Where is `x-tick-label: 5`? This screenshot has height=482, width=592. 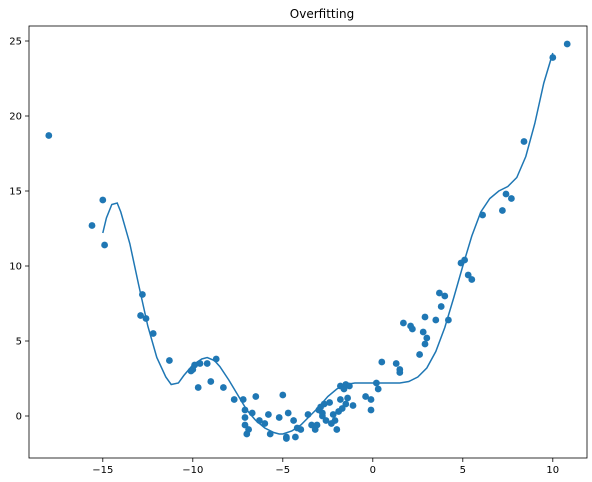
x-tick-label: 5 is located at coordinates (463, 470).